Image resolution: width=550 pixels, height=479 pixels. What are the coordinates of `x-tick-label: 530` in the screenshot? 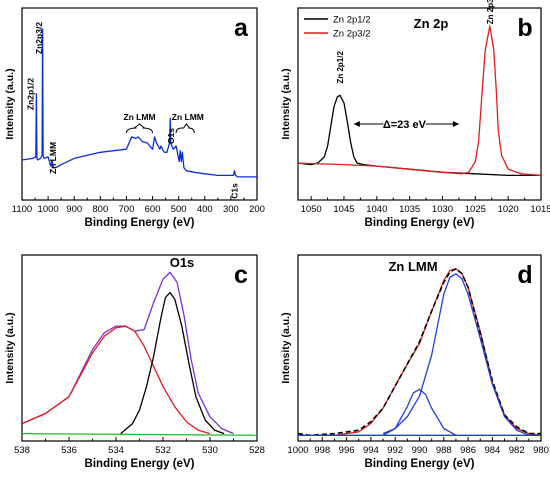 It's located at (210, 450).